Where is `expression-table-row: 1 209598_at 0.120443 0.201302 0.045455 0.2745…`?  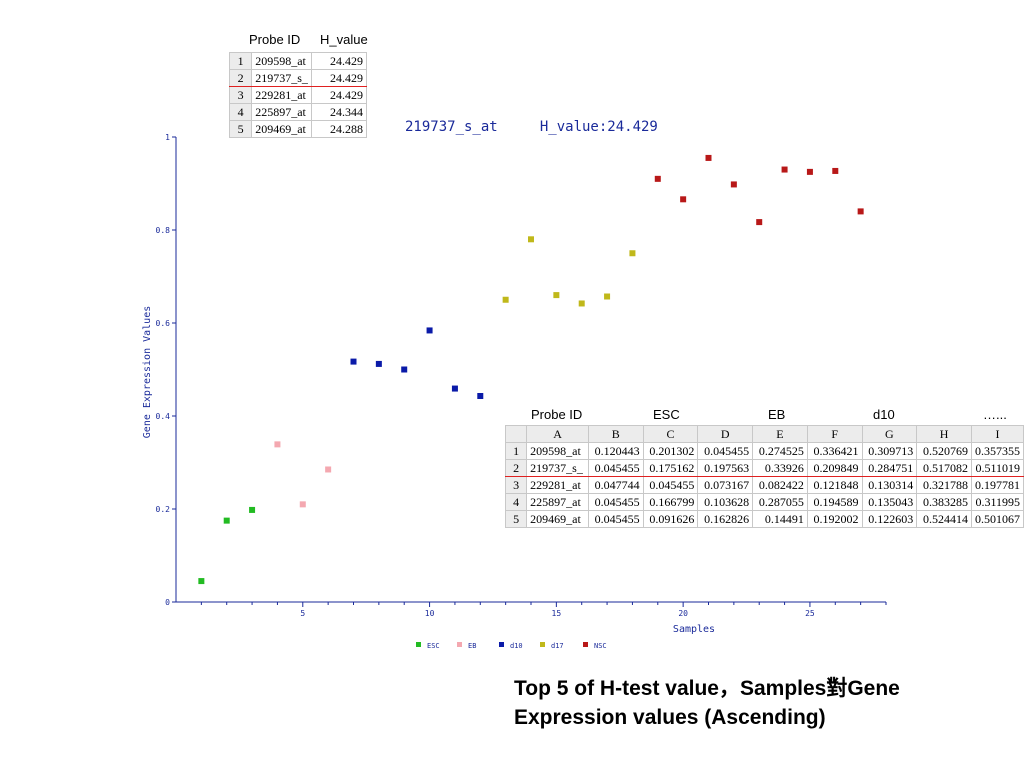
expression-table-row: 1 209598_at 0.120443 0.201302 0.045455 0.2745… is located at coordinates (764, 451).